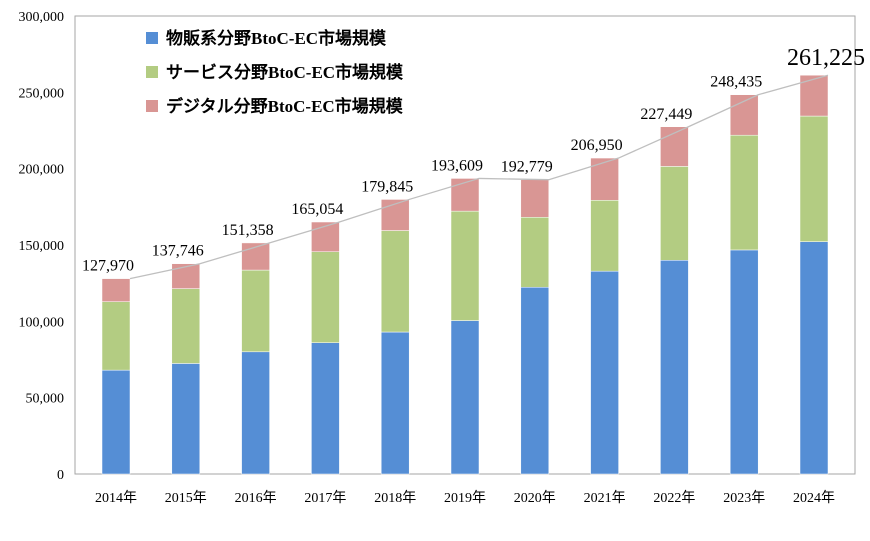 Image resolution: width=870 pixels, height=541 pixels. What do you see at coordinates (248, 230) in the screenshot?
I see `total-label: 151,358` at bounding box center [248, 230].